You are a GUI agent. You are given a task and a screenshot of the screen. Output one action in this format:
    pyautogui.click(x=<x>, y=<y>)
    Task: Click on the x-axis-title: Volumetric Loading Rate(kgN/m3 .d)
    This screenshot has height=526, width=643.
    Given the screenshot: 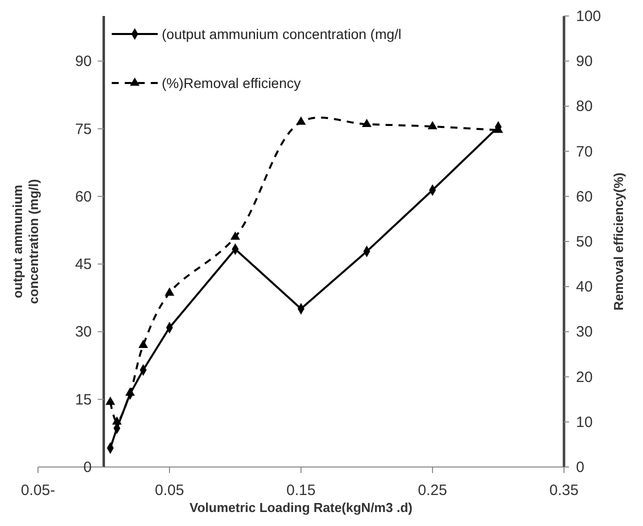 What is the action you would take?
    pyautogui.click(x=301, y=507)
    